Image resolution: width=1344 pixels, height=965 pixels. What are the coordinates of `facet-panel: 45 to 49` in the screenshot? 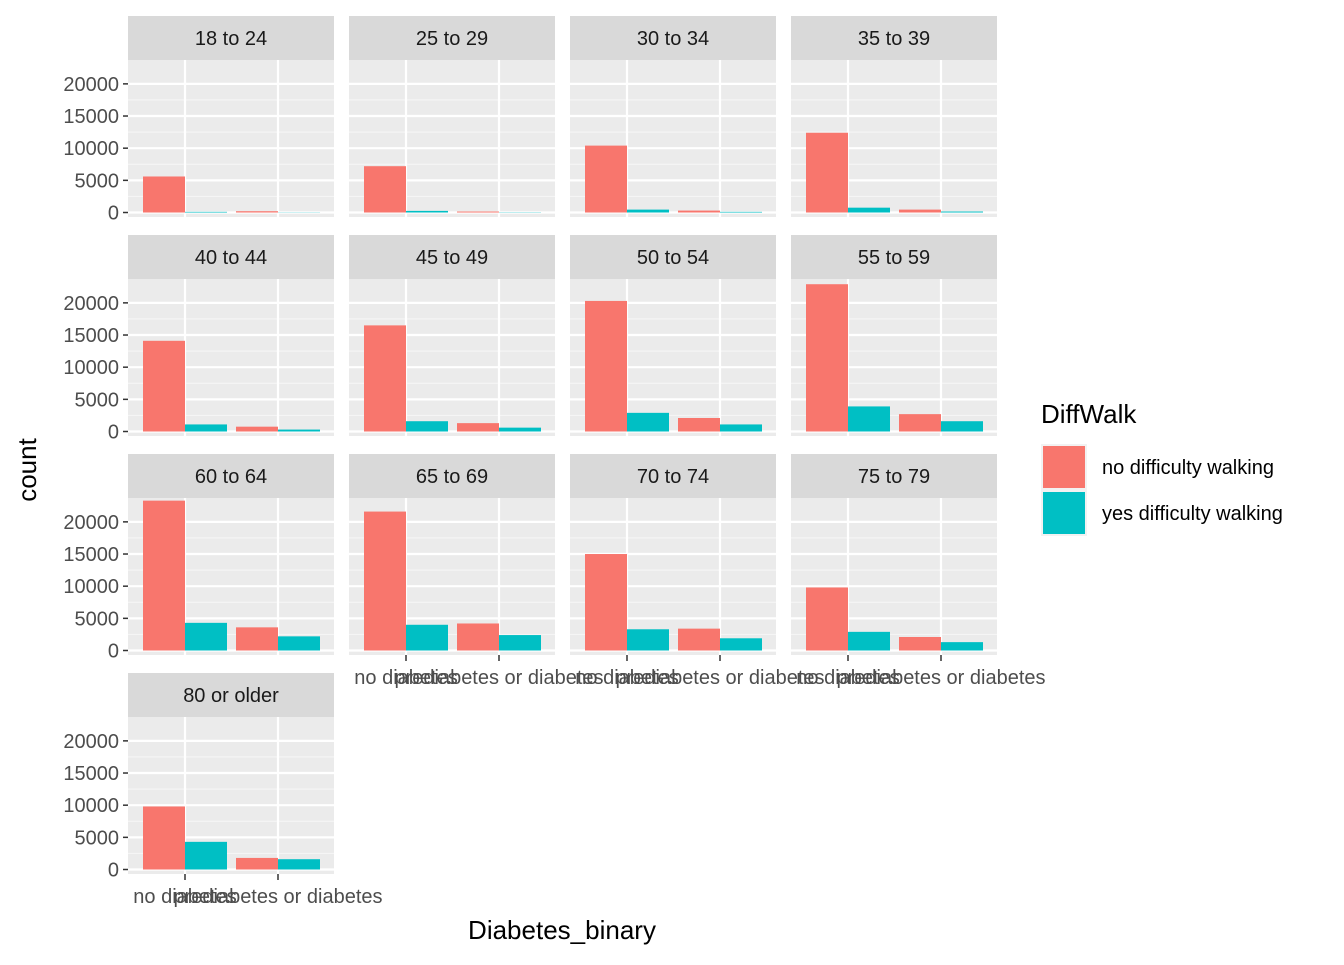 It's located at (452, 335).